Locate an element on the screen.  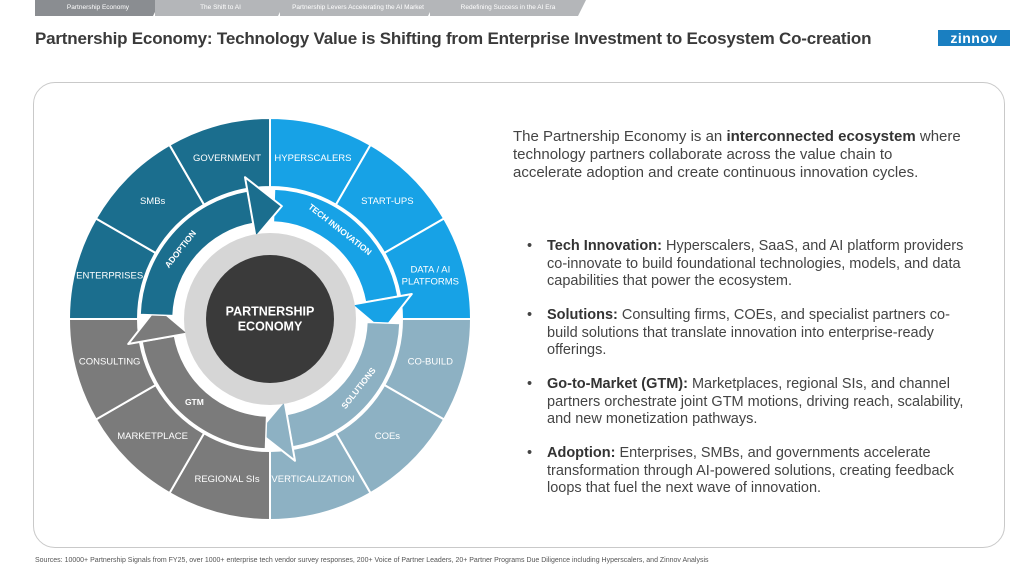
tab: Redefining Success in the AI Era is located at coordinates (508, 8).